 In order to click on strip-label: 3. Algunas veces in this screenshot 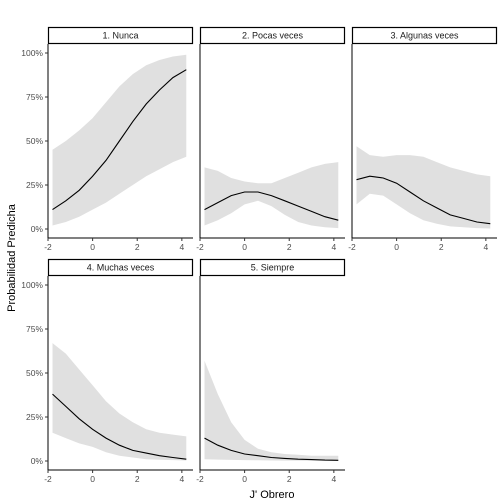, I will do `click(424, 36)`.